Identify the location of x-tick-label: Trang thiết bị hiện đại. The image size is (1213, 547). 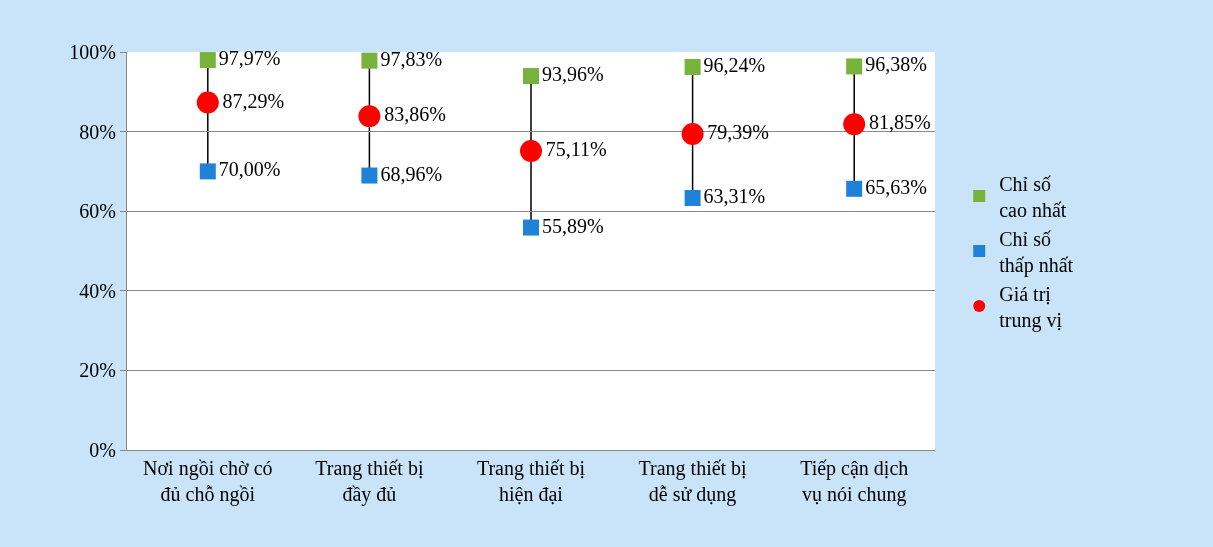
(531, 481).